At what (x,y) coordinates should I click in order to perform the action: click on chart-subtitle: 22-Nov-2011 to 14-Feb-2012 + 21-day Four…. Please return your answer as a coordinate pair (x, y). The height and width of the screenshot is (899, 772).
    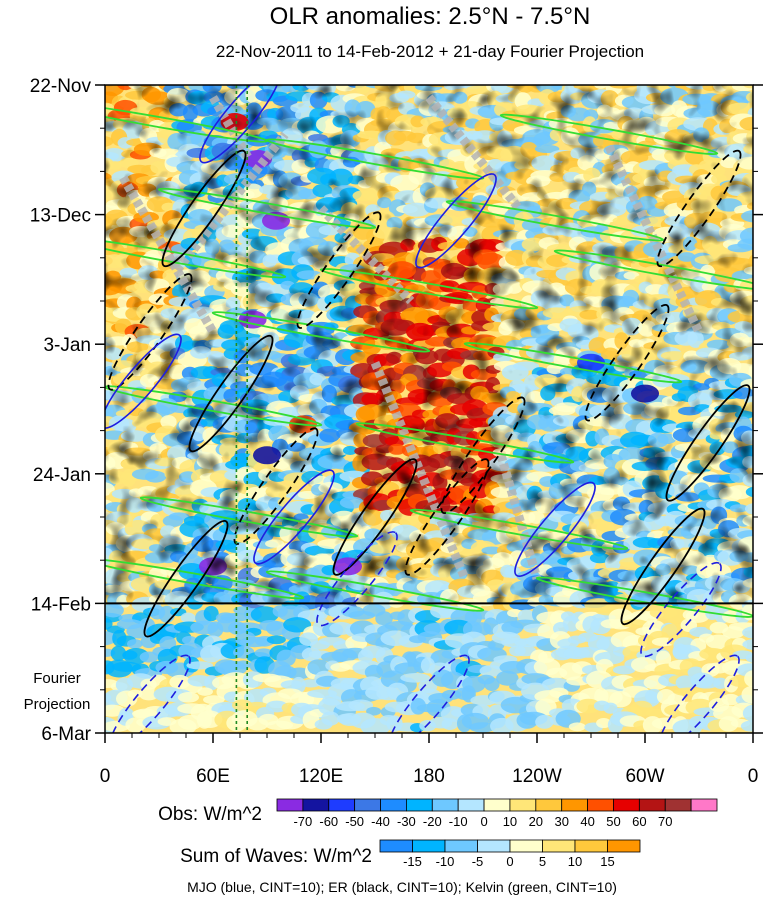
    Looking at the image, I should click on (430, 51).